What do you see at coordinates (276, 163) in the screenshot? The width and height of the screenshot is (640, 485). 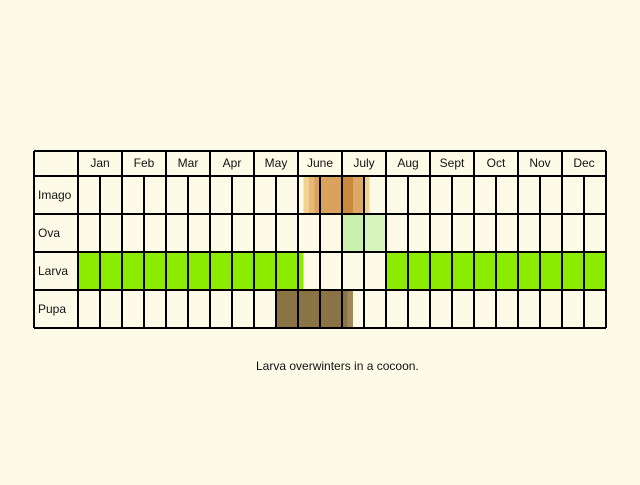 I see `month-label-may: May` at bounding box center [276, 163].